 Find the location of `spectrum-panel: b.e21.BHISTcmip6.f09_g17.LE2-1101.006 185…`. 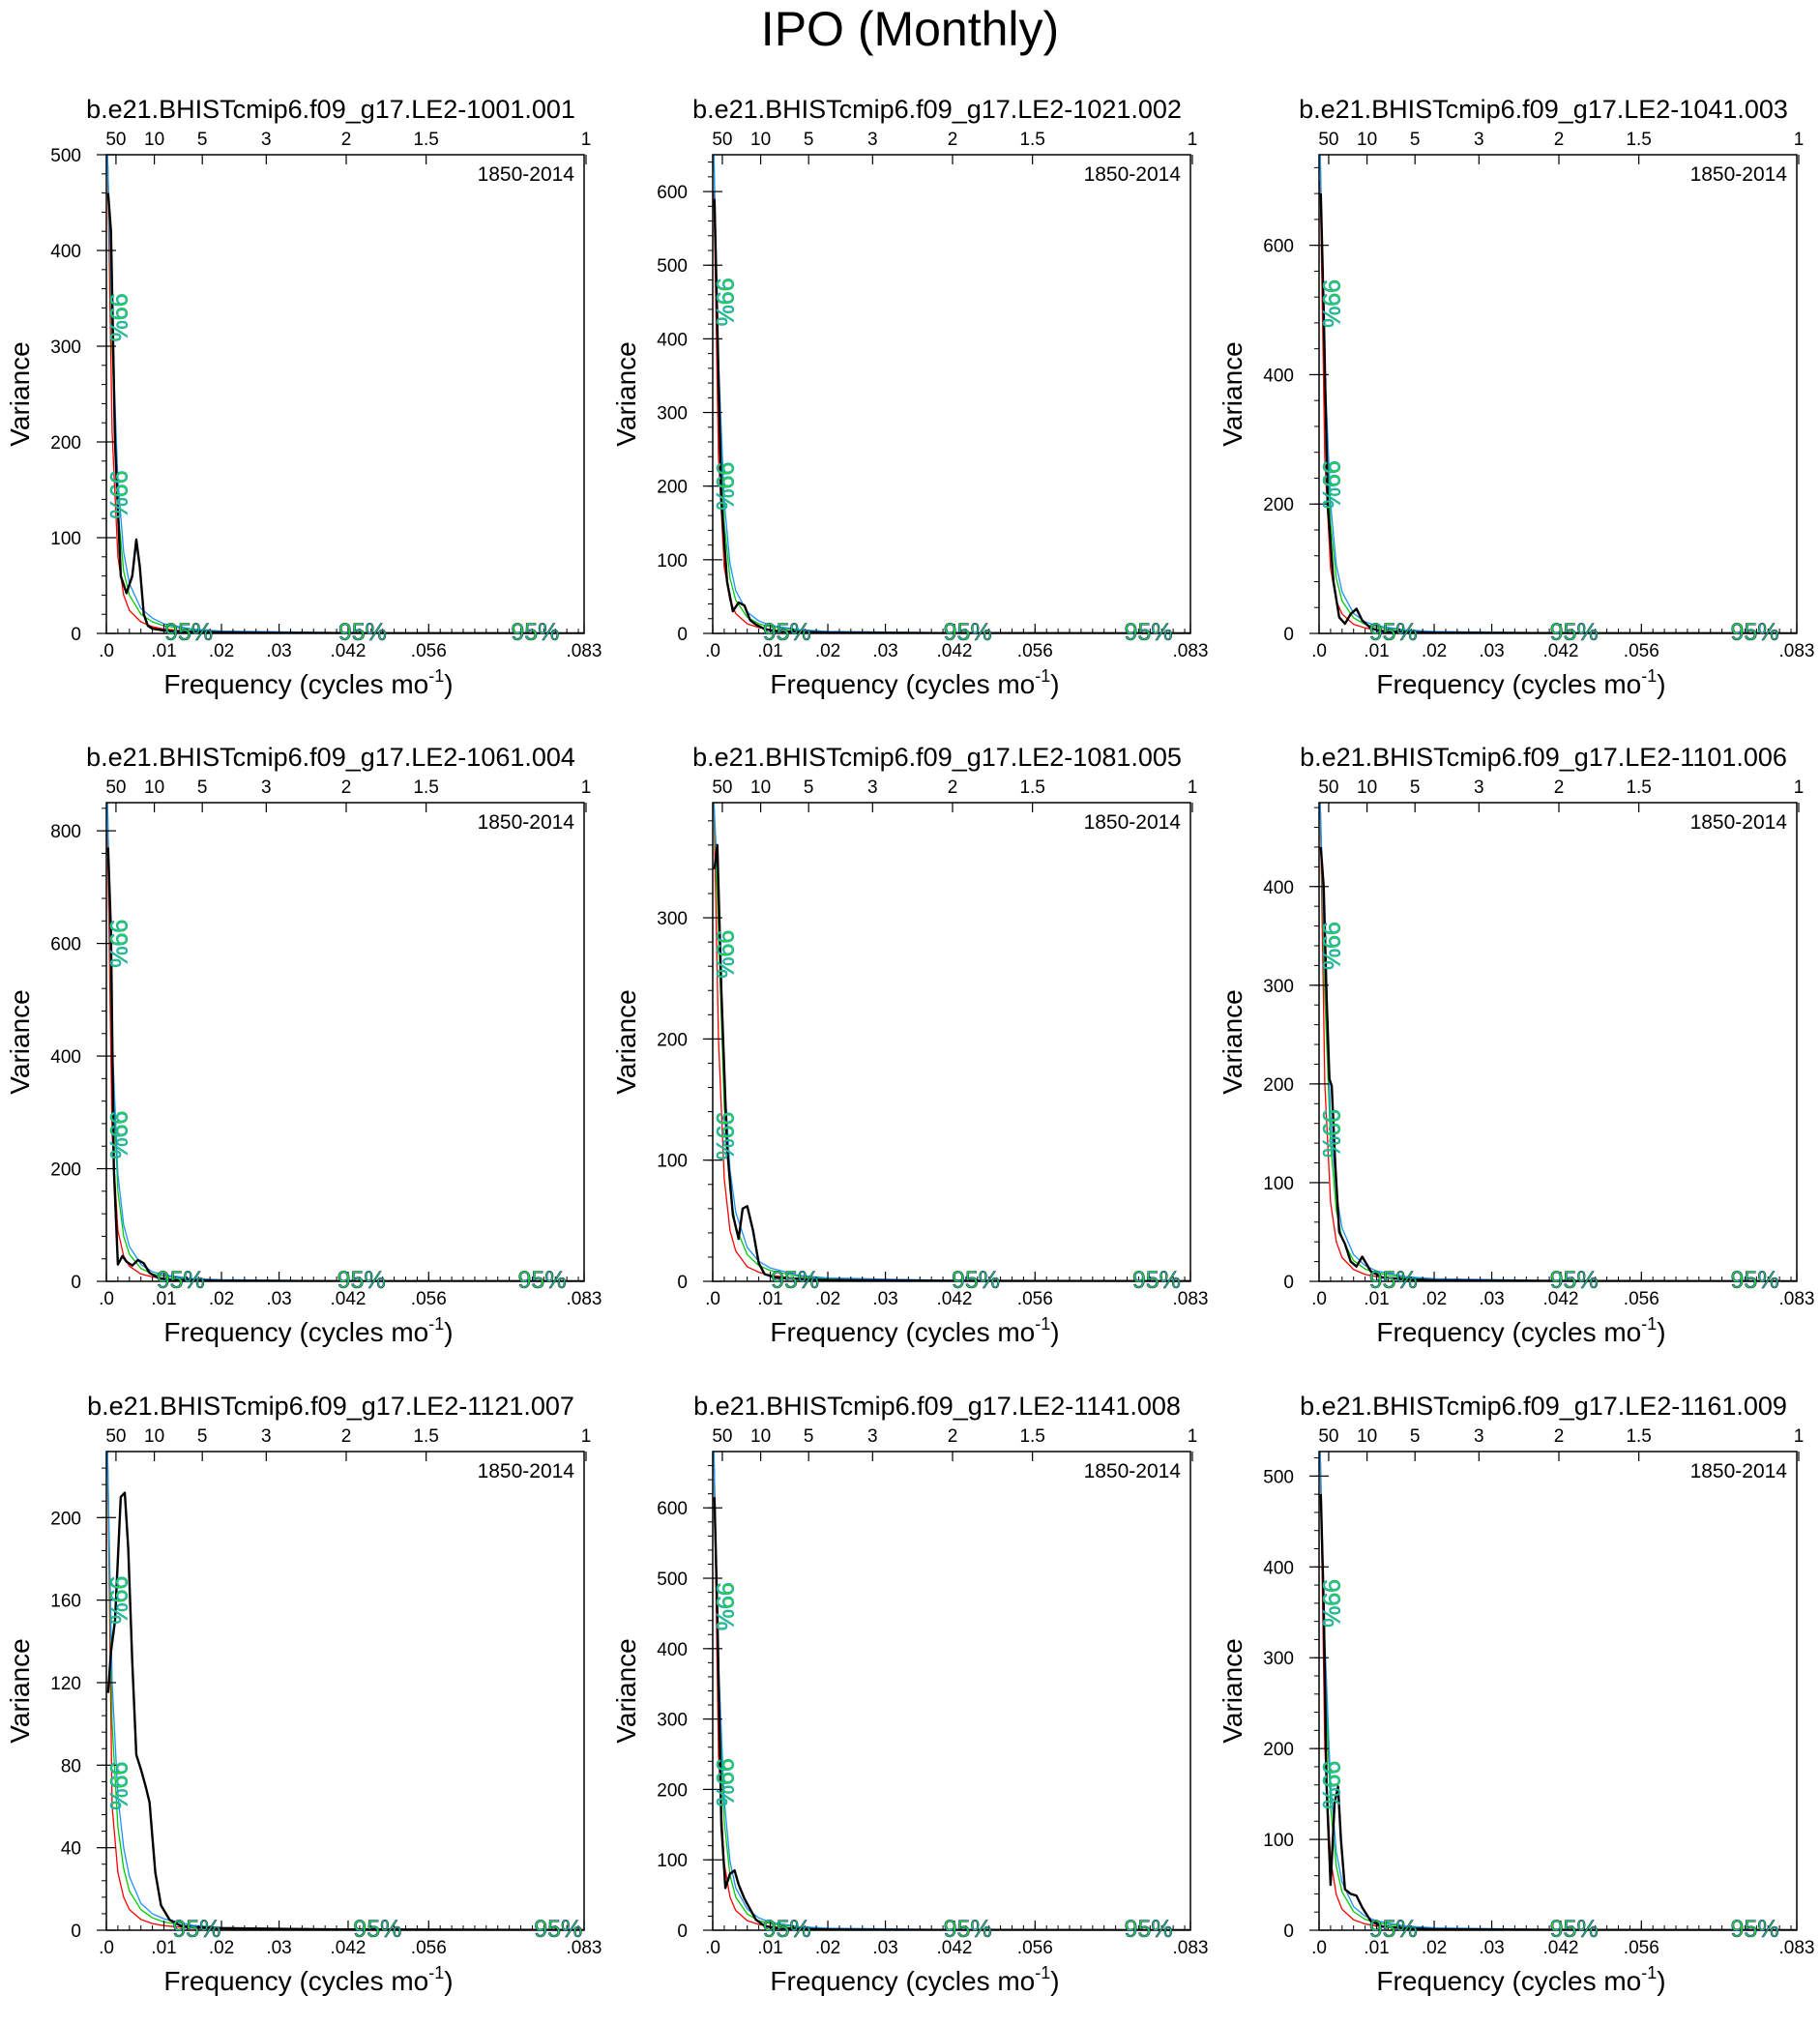

spectrum-panel: b.e21.BHISTcmip6.f09_g17.LE2-1101.006 185… is located at coordinates (1516, 1051).